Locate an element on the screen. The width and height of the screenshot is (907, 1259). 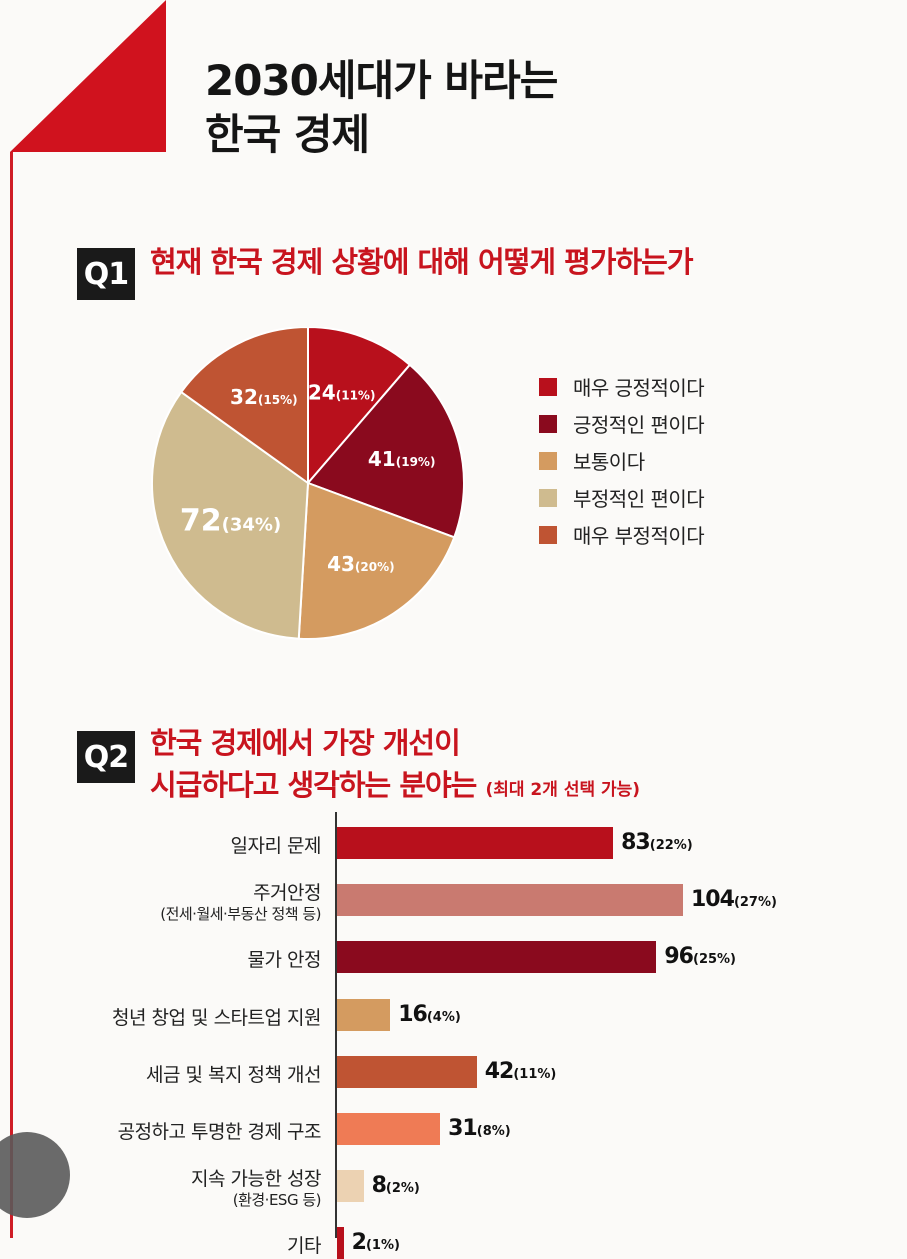
pie-slice-label: 41(19%) is located at coordinates (402, 459).